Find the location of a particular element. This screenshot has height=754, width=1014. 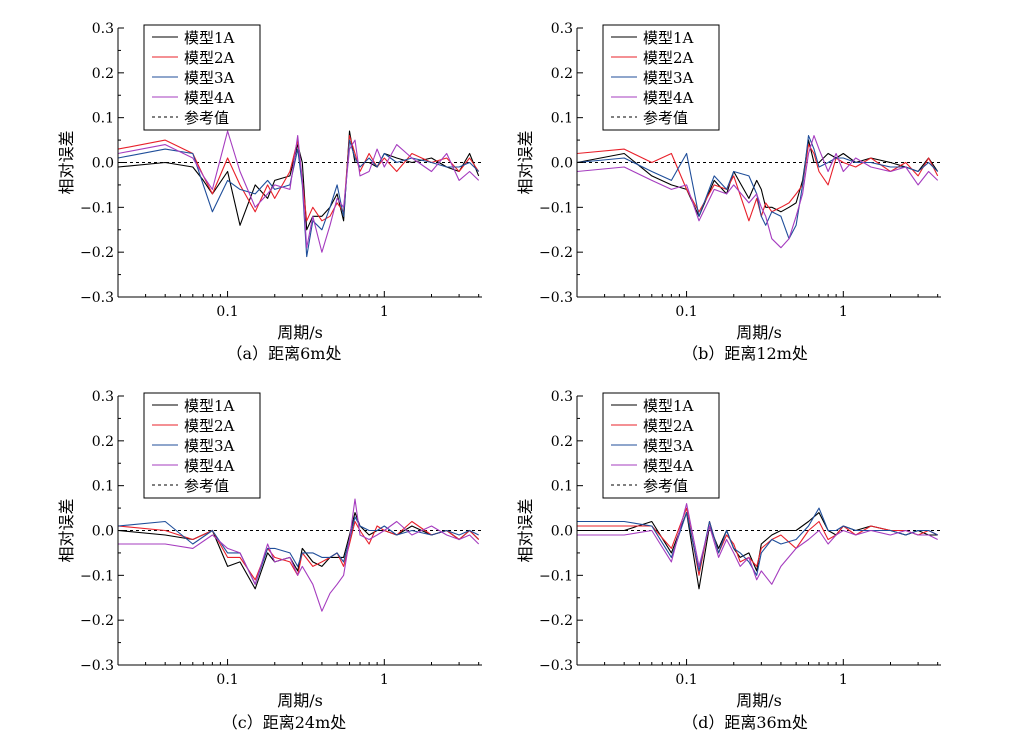

panel-caption: （c）距离24m处 is located at coordinates (284, 722).